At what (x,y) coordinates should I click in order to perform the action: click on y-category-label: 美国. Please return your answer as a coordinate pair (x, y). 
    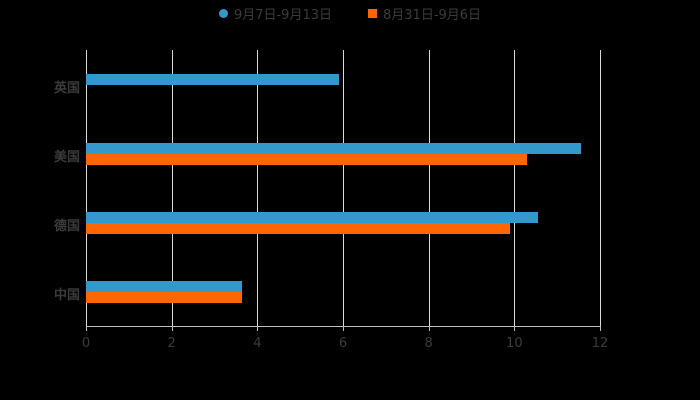
    Looking at the image, I should click on (66, 157).